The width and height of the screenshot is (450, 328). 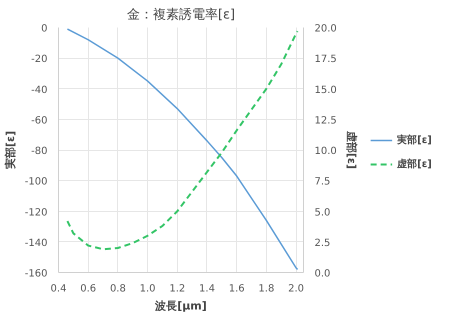 What do you see at coordinates (207, 289) in the screenshot?
I see `x-tick-label: 1.4` at bounding box center [207, 289].